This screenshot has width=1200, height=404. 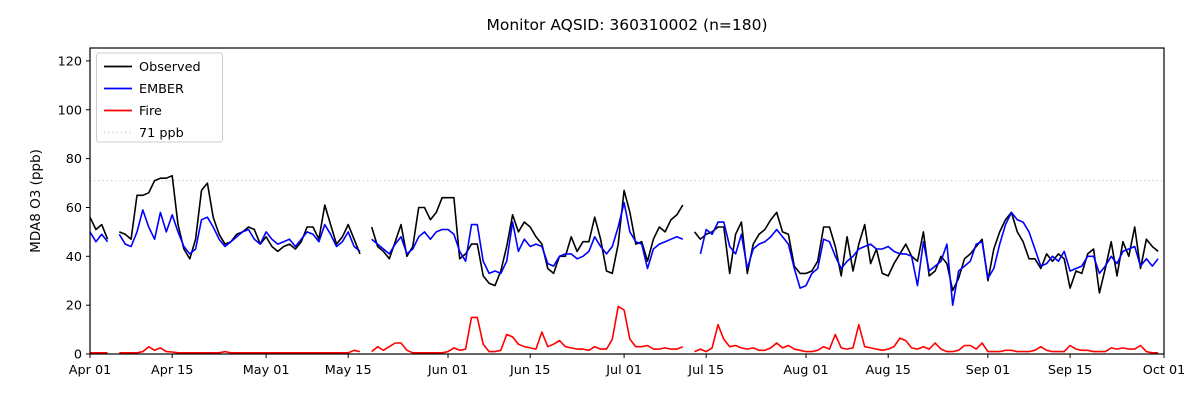 What do you see at coordinates (36, 201) in the screenshot?
I see `y-axis-title: MDA8 O3 (ppb)` at bounding box center [36, 201].